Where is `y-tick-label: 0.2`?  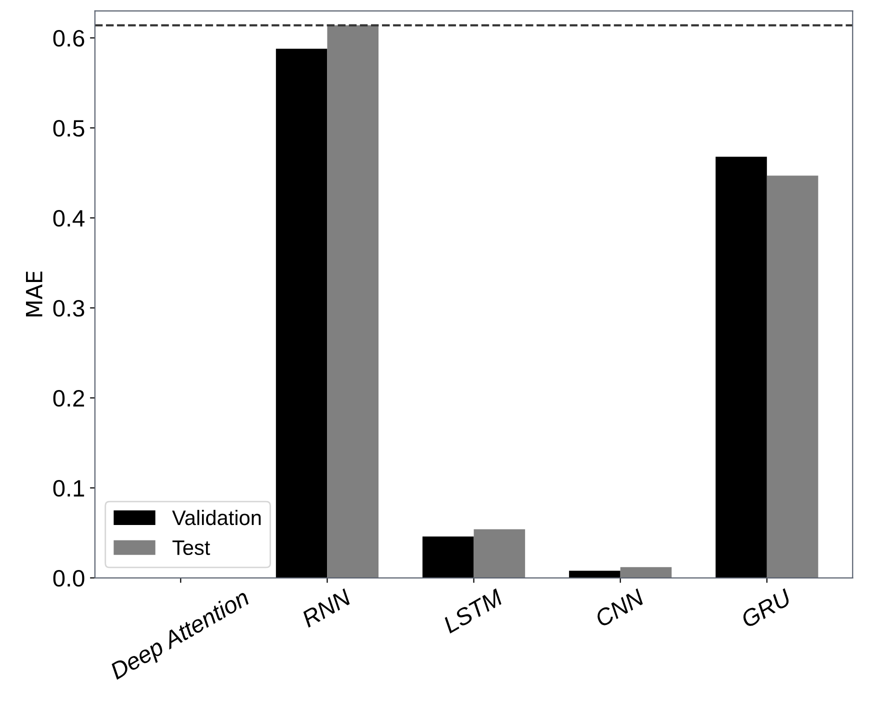
y-tick-label: 0.2 is located at coordinates (68, 398).